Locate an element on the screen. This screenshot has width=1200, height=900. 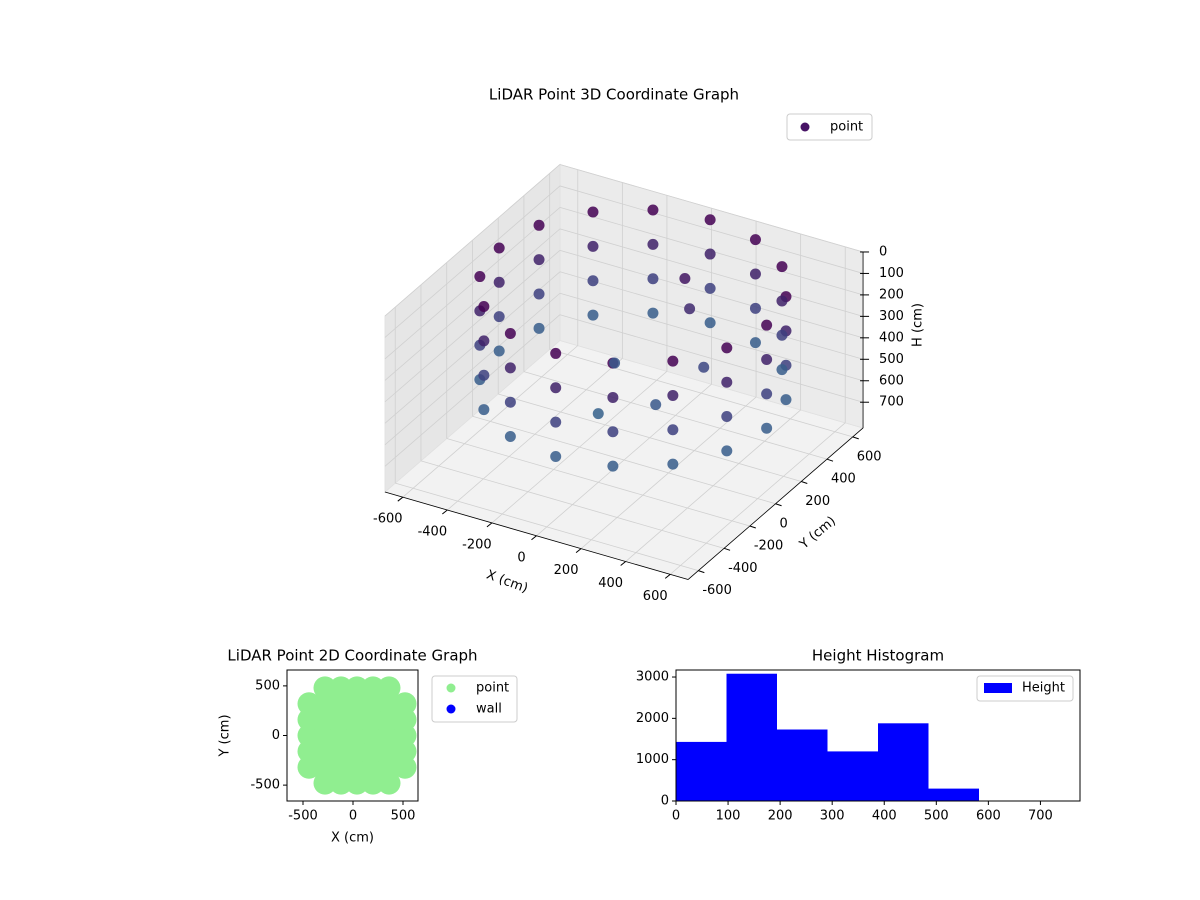
y-tick-label: 2000 is located at coordinates (652, 718).